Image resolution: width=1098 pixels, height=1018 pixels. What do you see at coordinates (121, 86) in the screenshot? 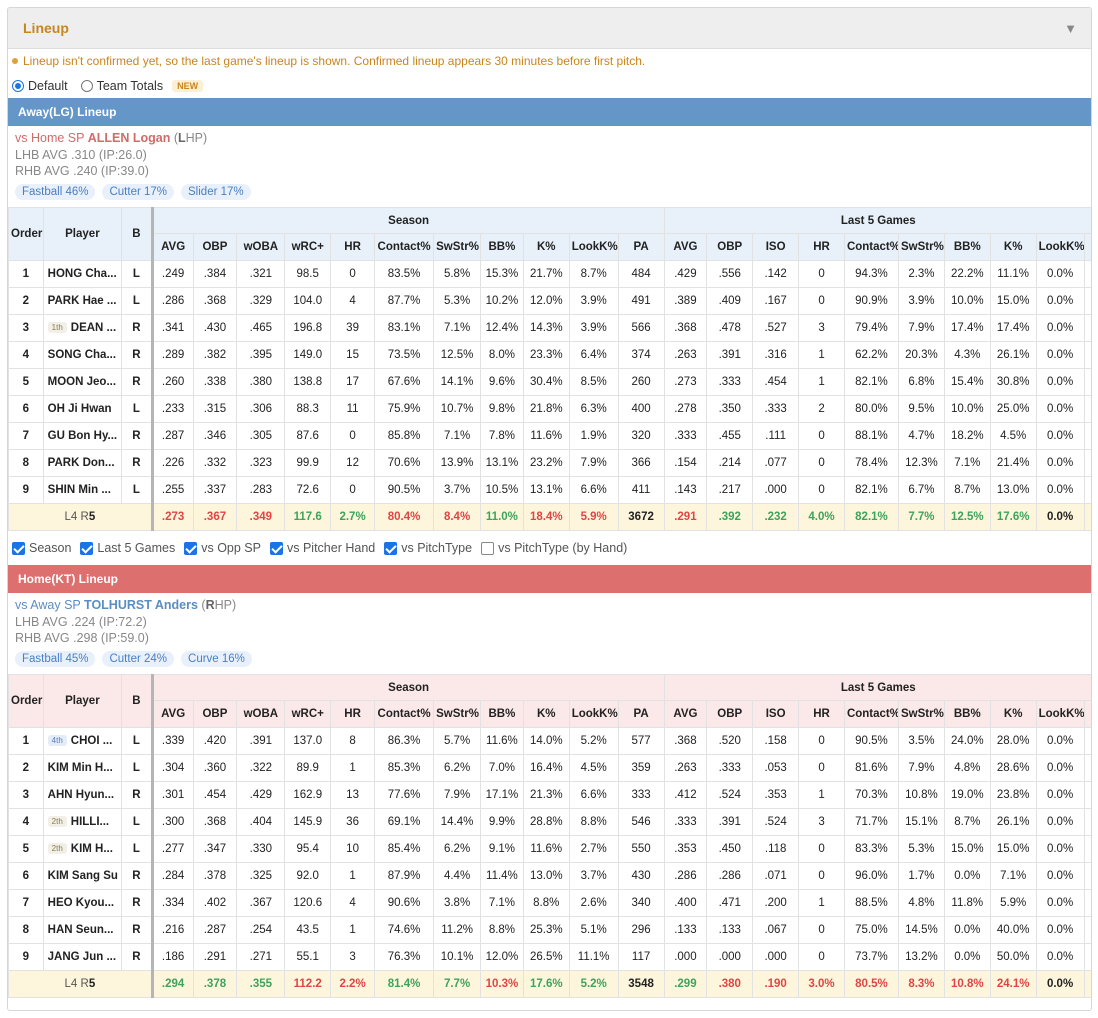
I see `mode-team-totals-option: Team Totals` at bounding box center [121, 86].